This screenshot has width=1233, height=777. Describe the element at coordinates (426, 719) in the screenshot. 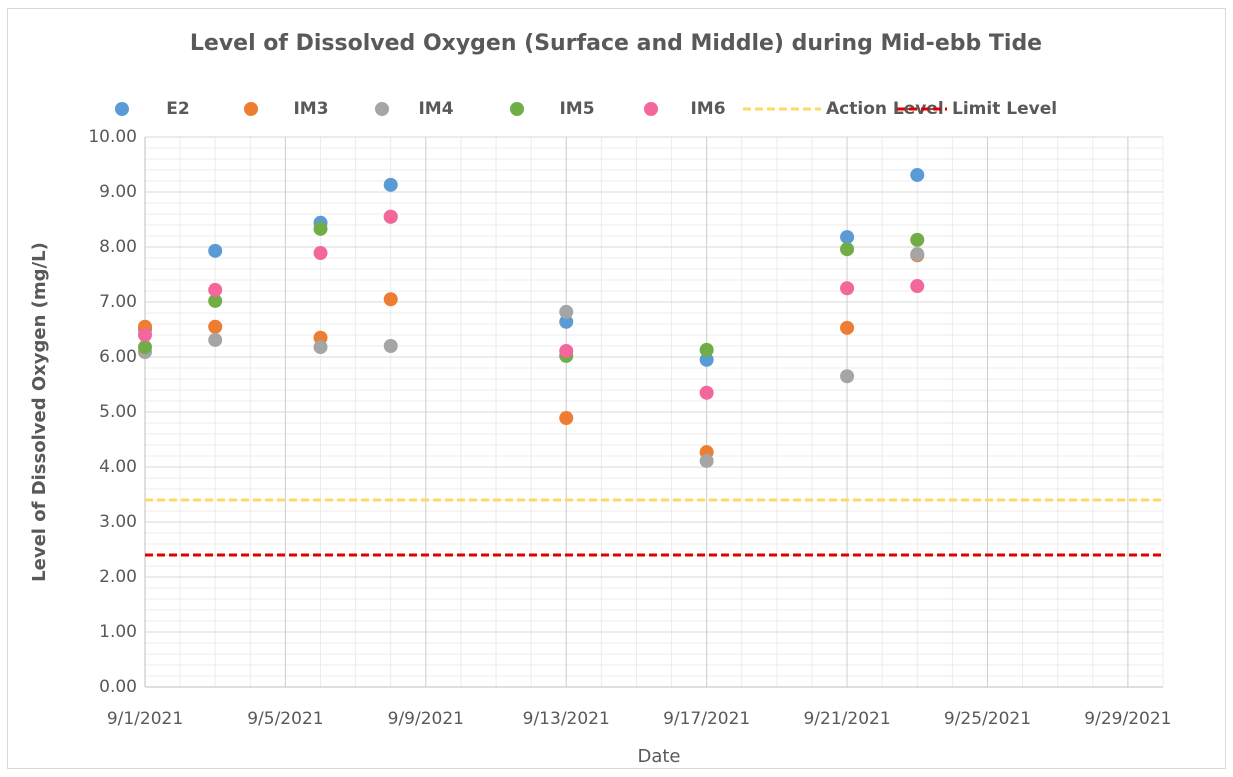

I see `x-tick-label: 9/9/2021` at that location.